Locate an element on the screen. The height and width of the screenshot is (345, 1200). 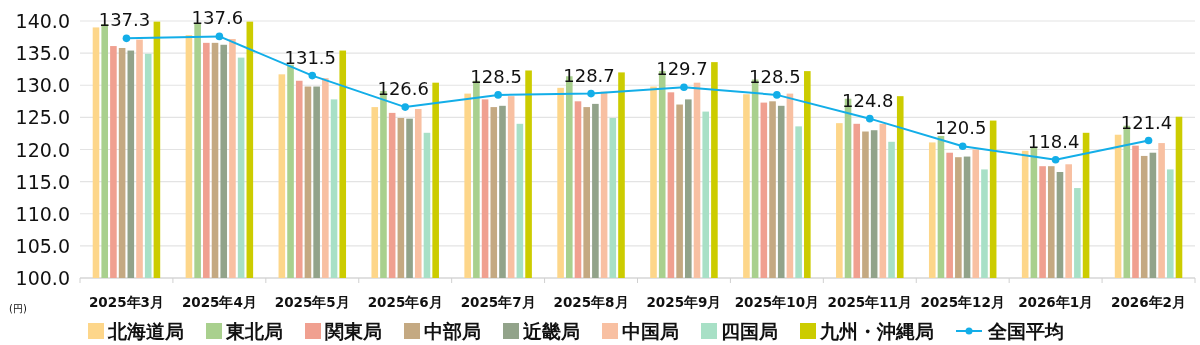
data-label: 120.5 is located at coordinates (960, 128).